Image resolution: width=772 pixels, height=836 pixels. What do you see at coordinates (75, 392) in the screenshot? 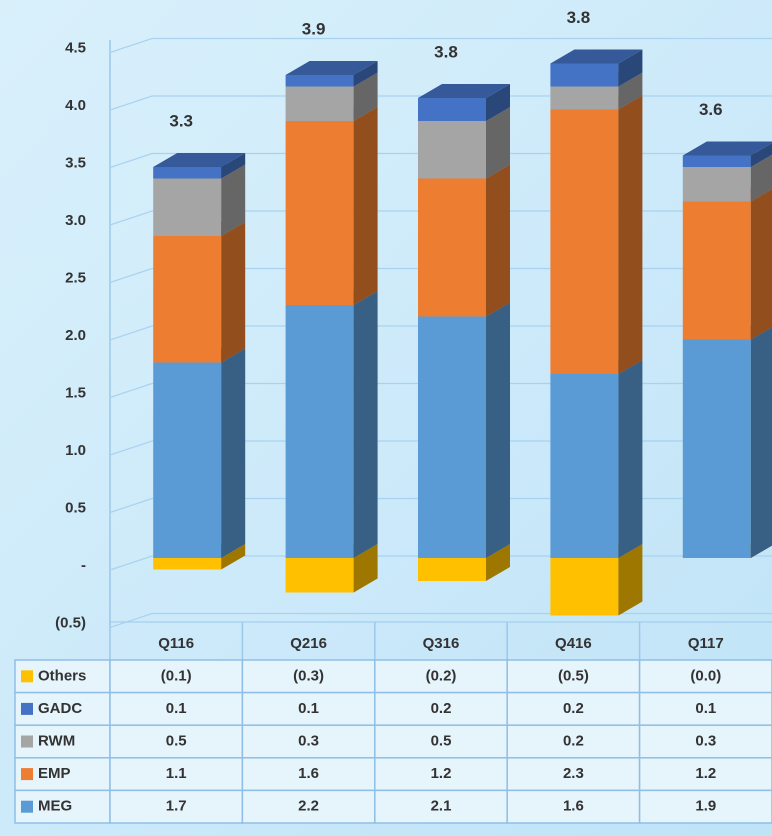
I see `y-tick-label: 1.5` at bounding box center [75, 392].